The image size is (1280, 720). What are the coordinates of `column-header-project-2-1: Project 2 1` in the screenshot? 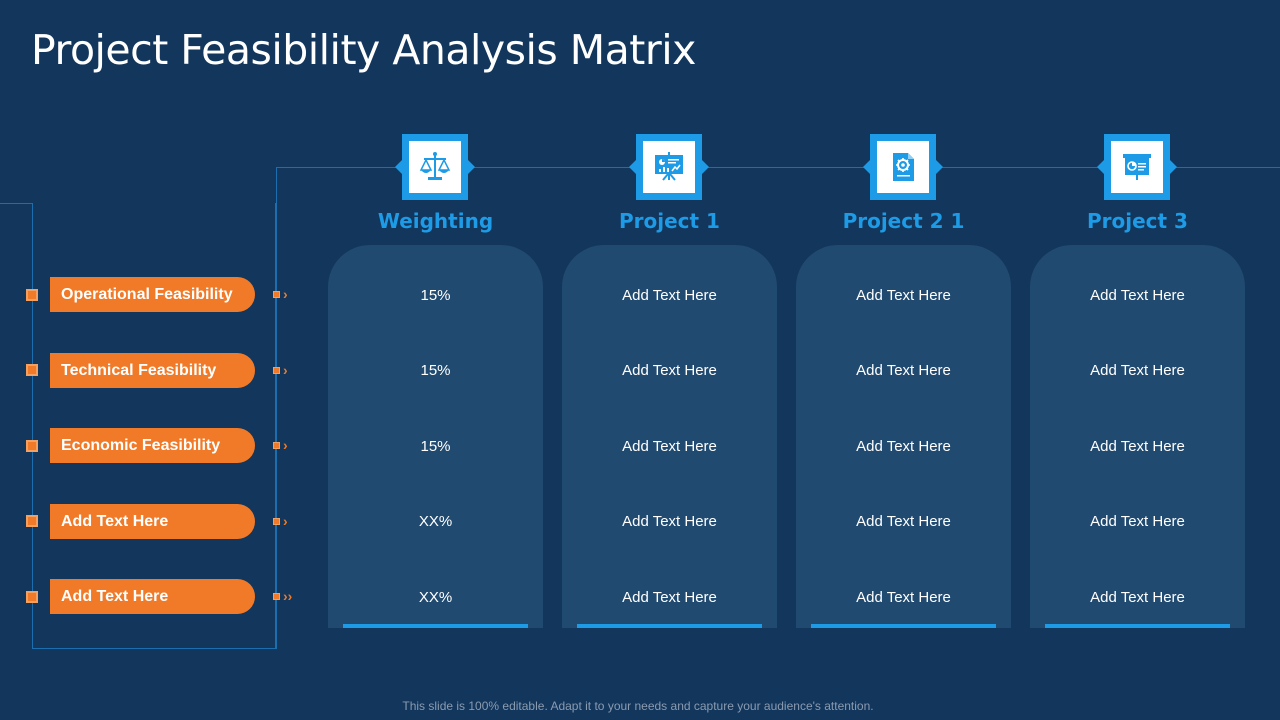 It's located at (903, 221).